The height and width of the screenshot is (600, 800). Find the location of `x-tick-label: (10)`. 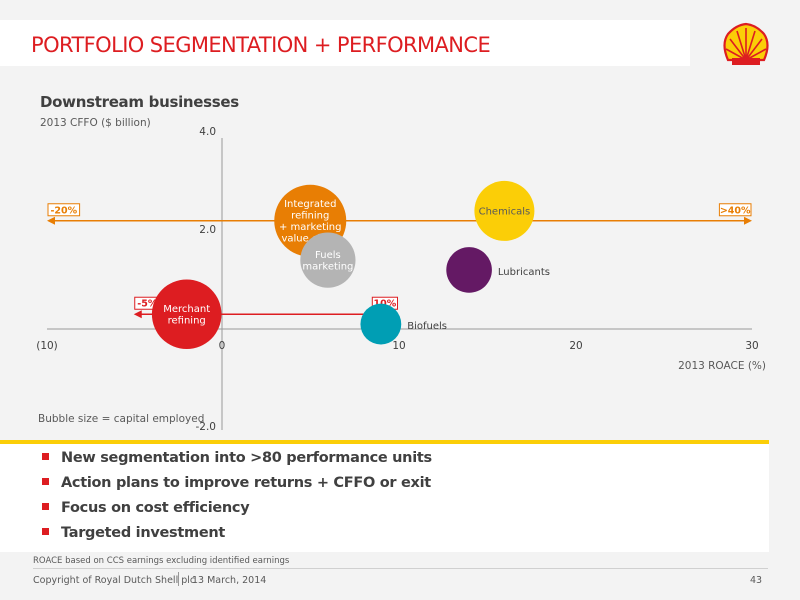

x-tick-label: (10) is located at coordinates (47, 346).